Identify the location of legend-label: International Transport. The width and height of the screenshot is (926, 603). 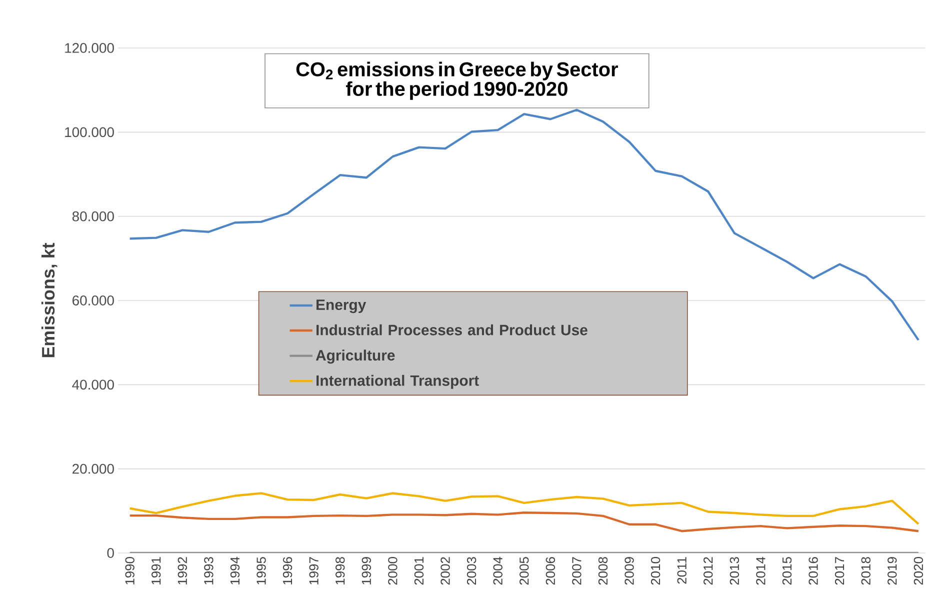
(397, 381).